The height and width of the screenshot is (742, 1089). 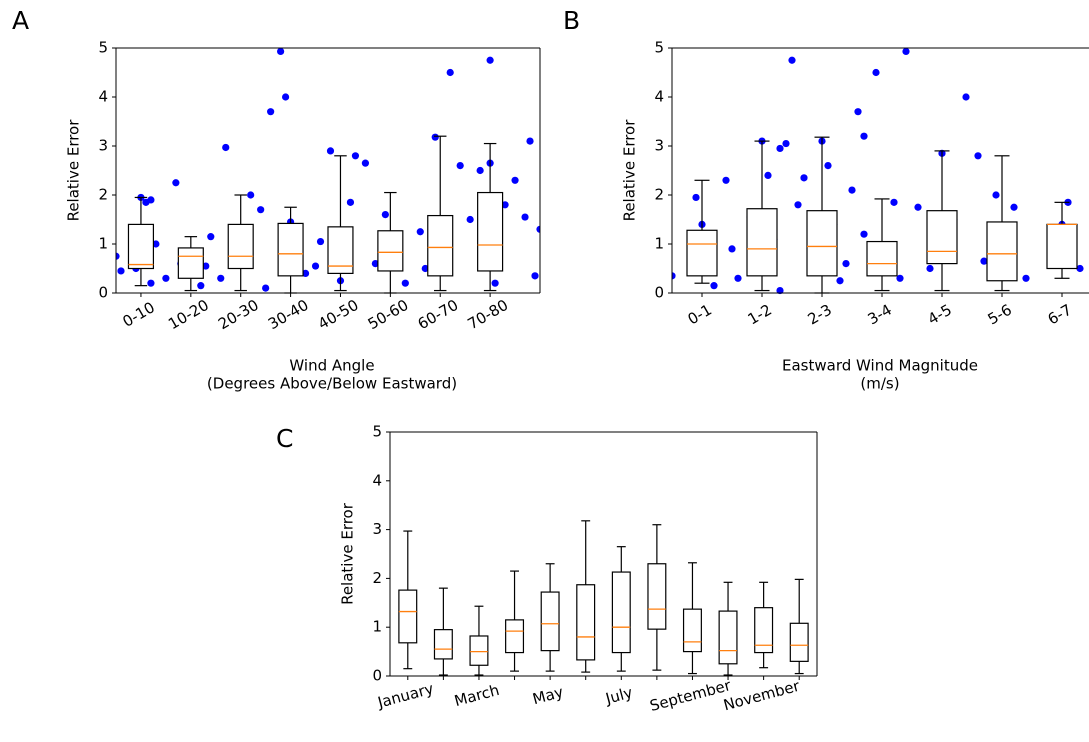 What do you see at coordinates (288, 314) in the screenshot?
I see `x-tick-label: 30-40` at bounding box center [288, 314].